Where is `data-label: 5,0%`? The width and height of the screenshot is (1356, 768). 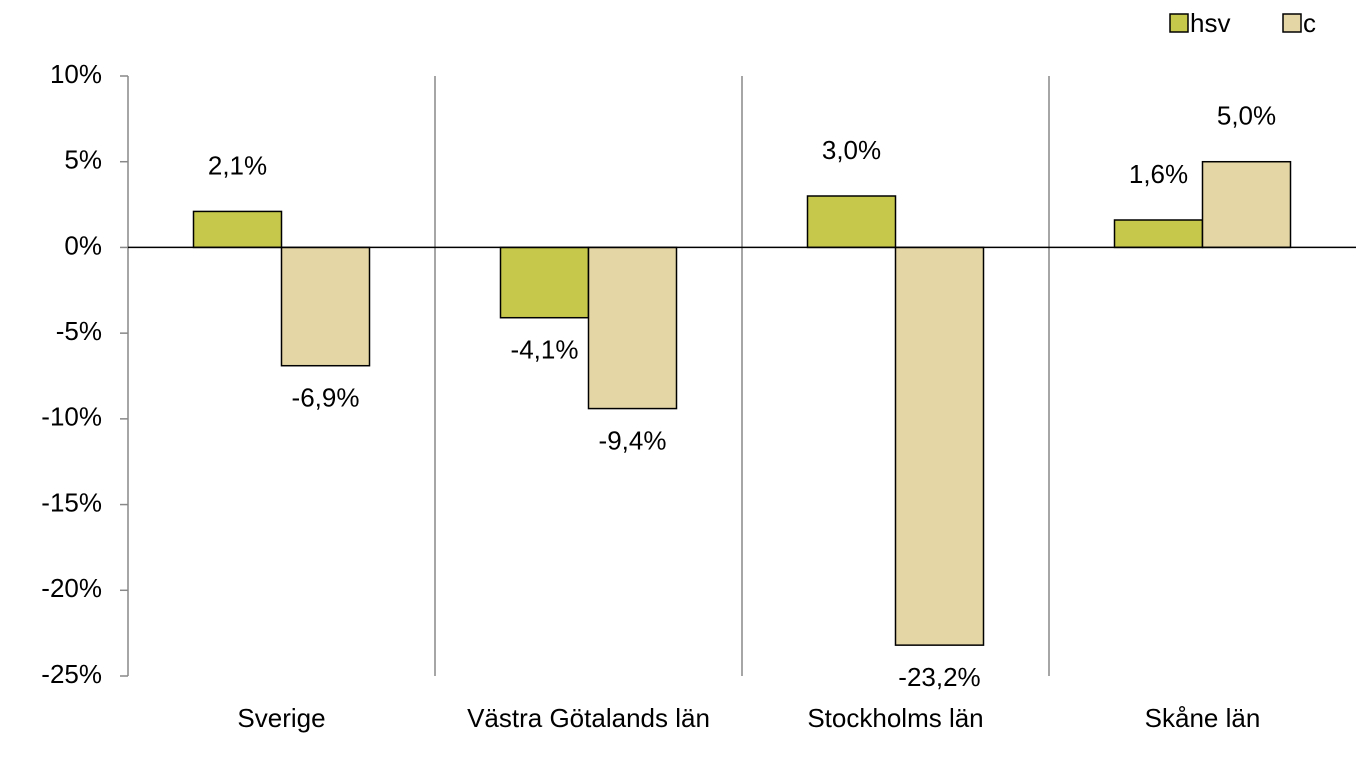 data-label: 5,0% is located at coordinates (1246, 116).